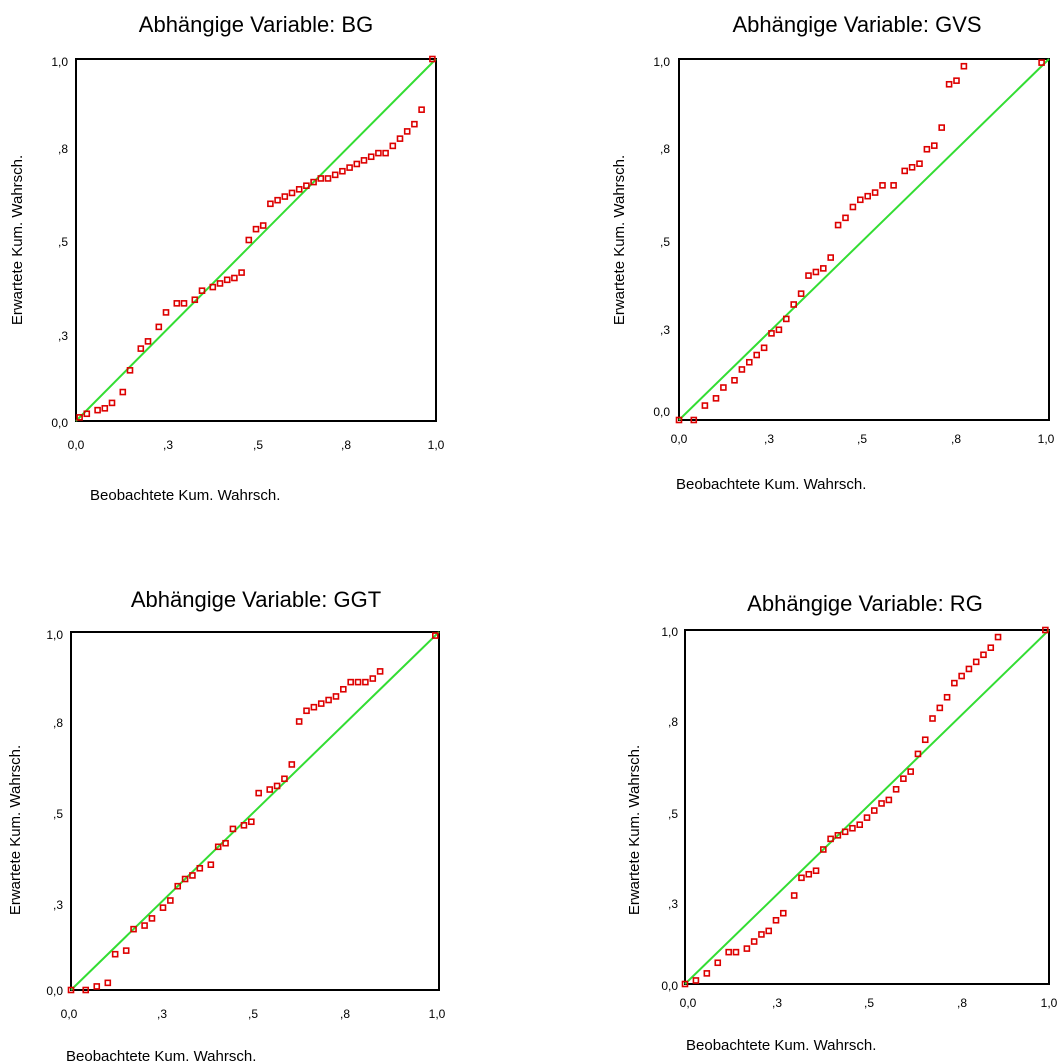  I want to click on x-tick-label: 0,0, so click(688, 1003).